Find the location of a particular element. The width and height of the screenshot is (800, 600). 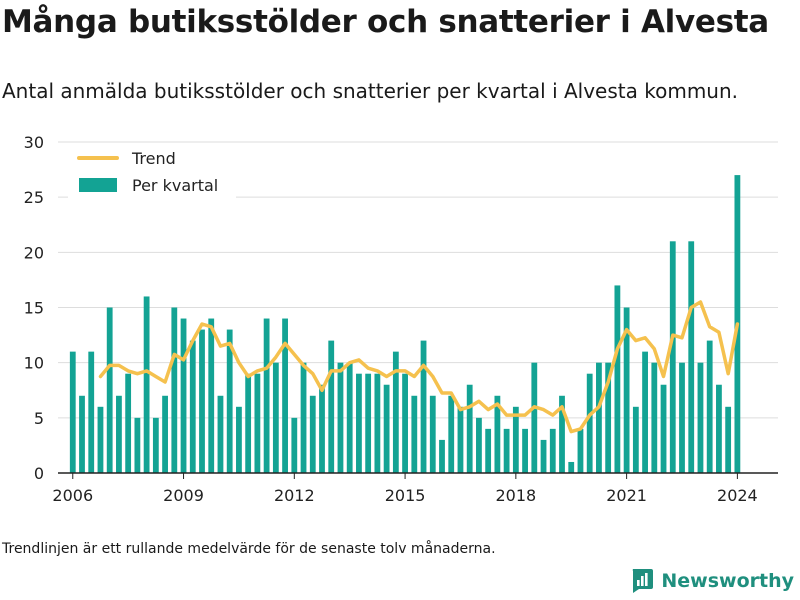

x-tick-label-2024: 2024 is located at coordinates (737, 495).